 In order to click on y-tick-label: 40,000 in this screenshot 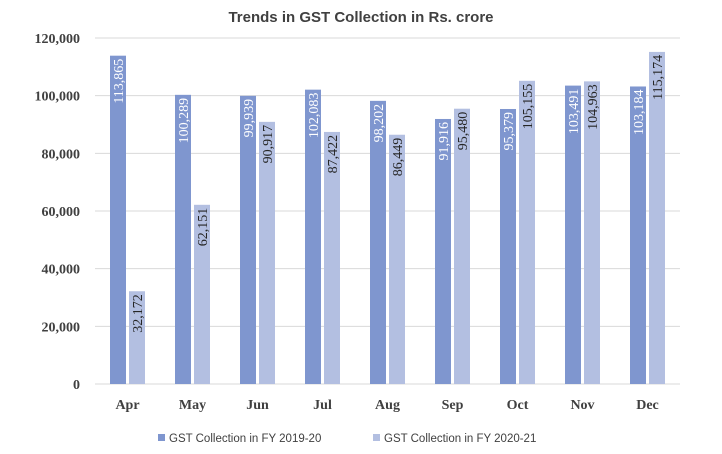, I will do `click(61, 270)`.